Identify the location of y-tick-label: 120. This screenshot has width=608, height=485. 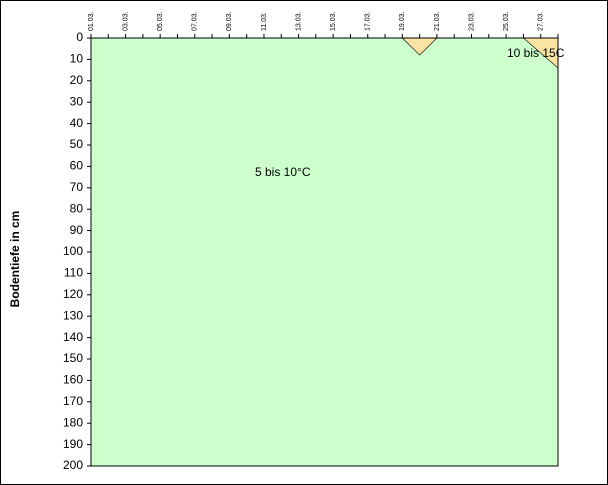
(73, 294).